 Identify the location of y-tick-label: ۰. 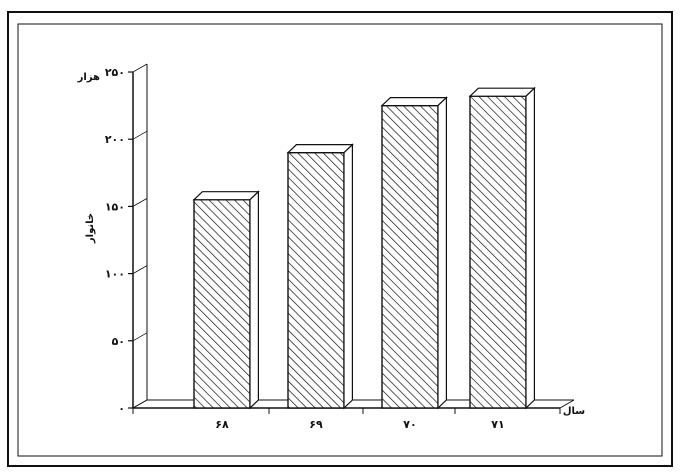
(121, 408).